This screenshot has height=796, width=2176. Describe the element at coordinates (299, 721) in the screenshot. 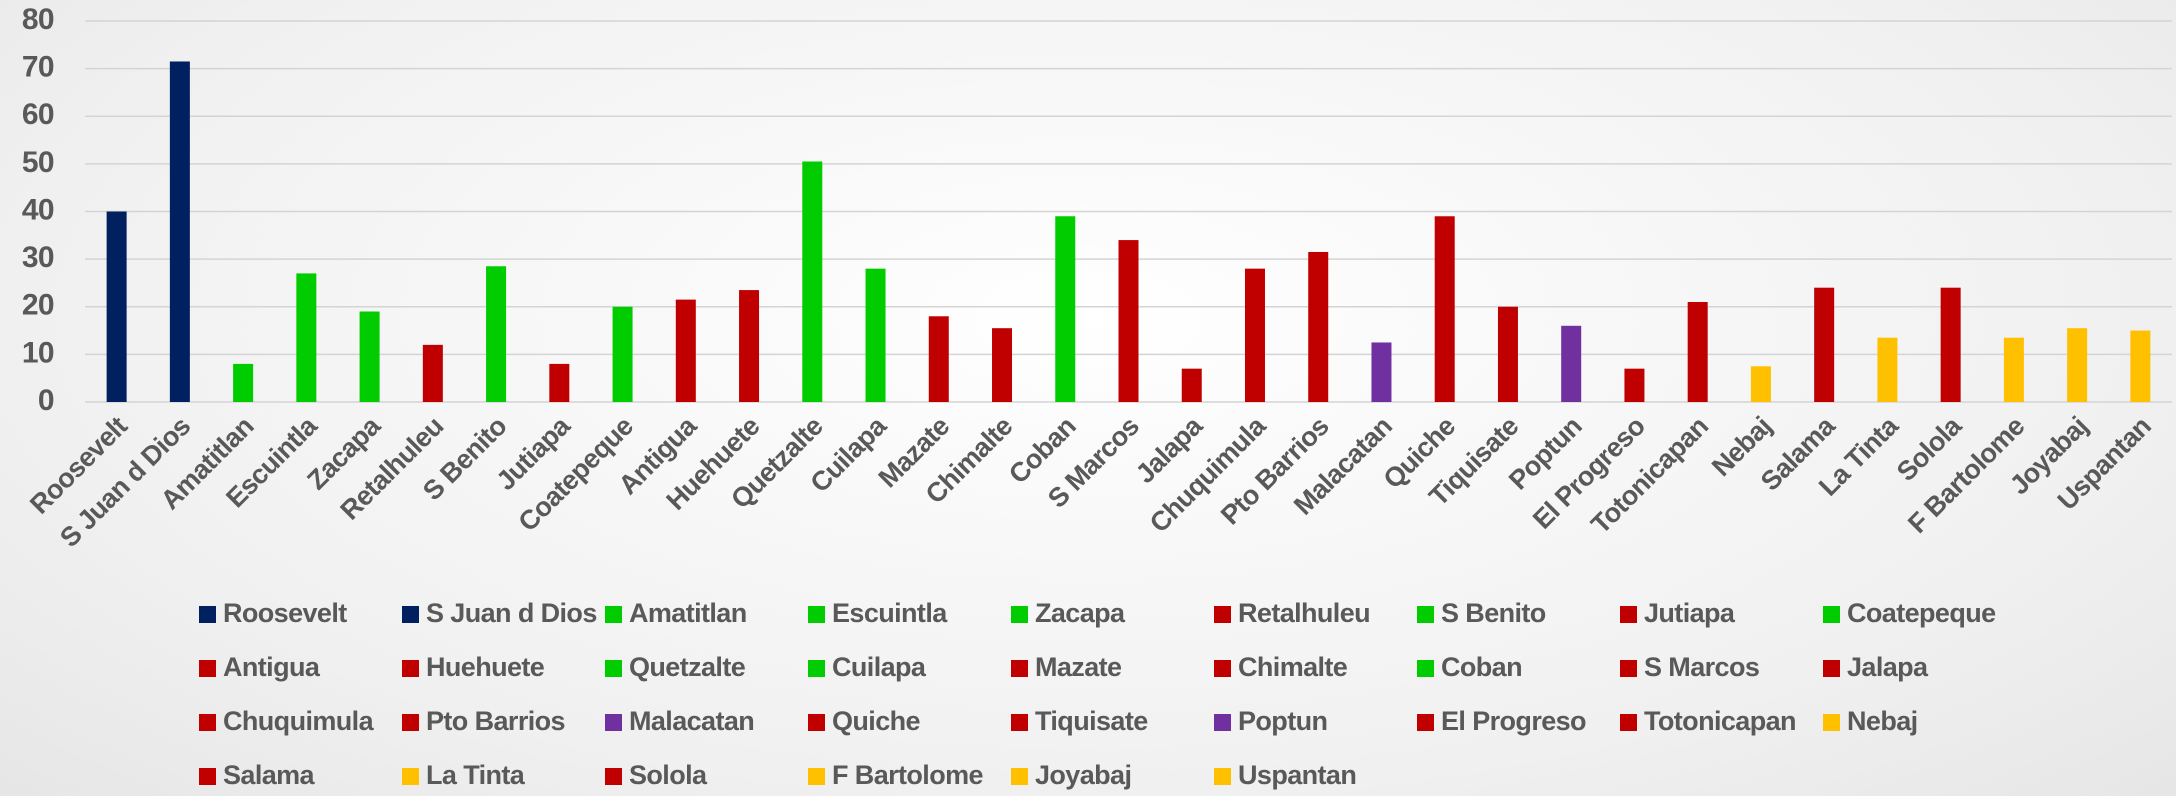

I see `legend-label: Chuquimula` at that location.